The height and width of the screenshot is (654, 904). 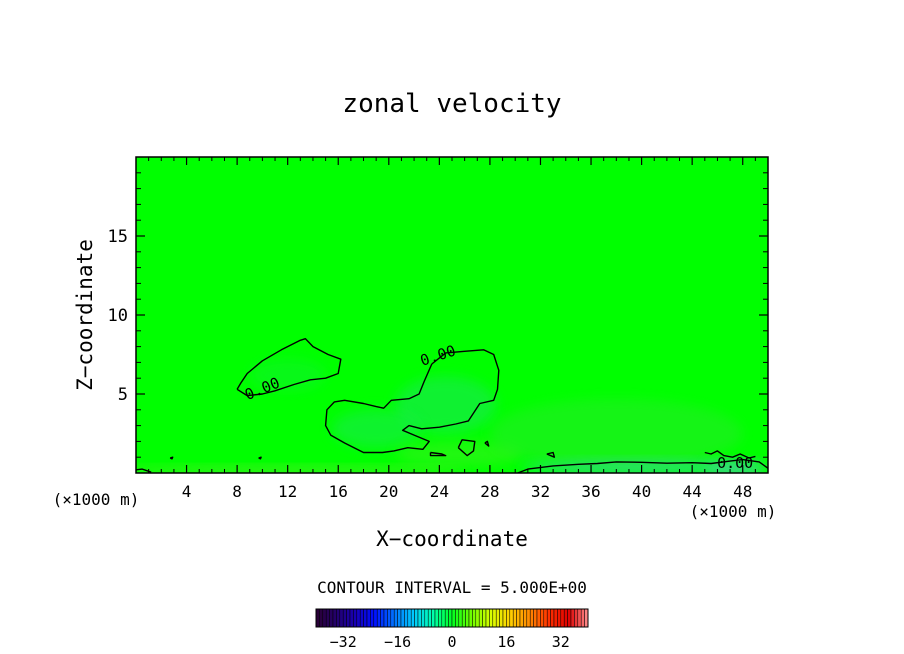 What do you see at coordinates (561, 642) in the screenshot?
I see `colorbar-tick-label: 32` at bounding box center [561, 642].